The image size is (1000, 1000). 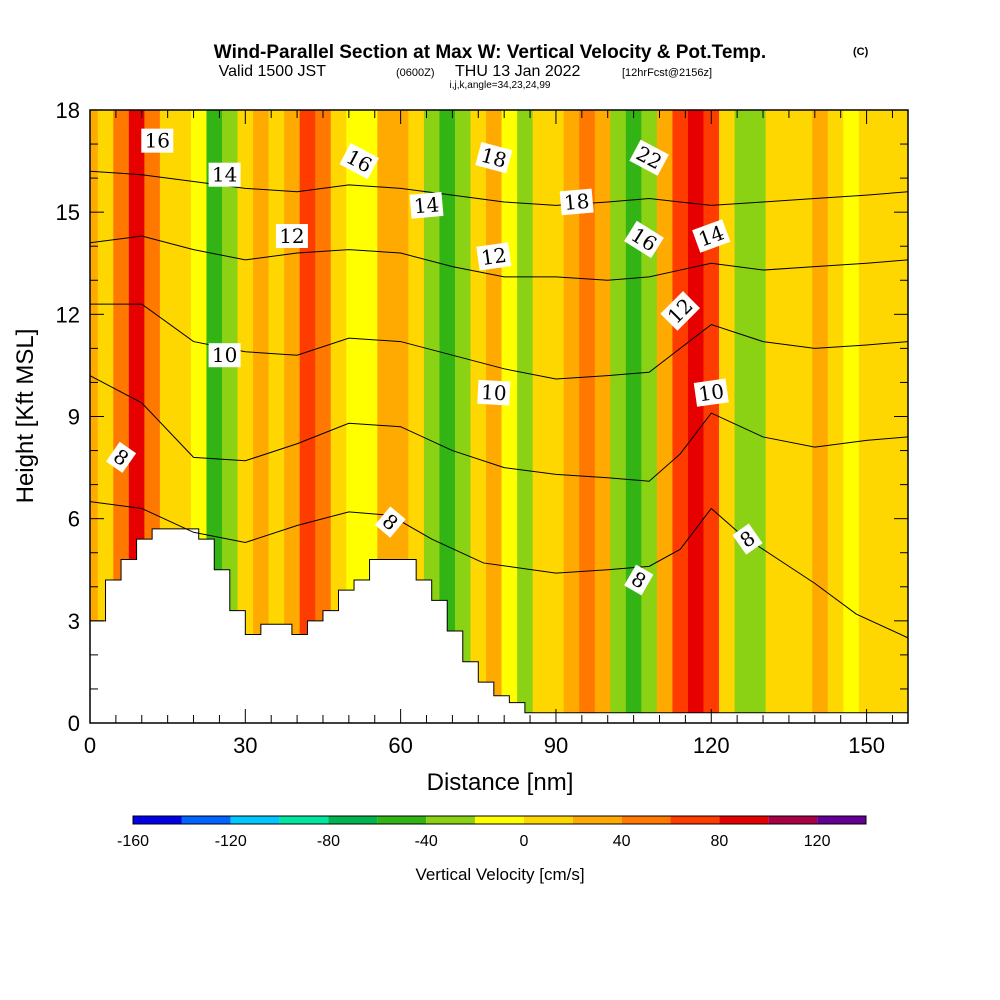 What do you see at coordinates (667, 73) in the screenshot?
I see `subtitle-forecast: [12hrFcst@2156z]` at bounding box center [667, 73].